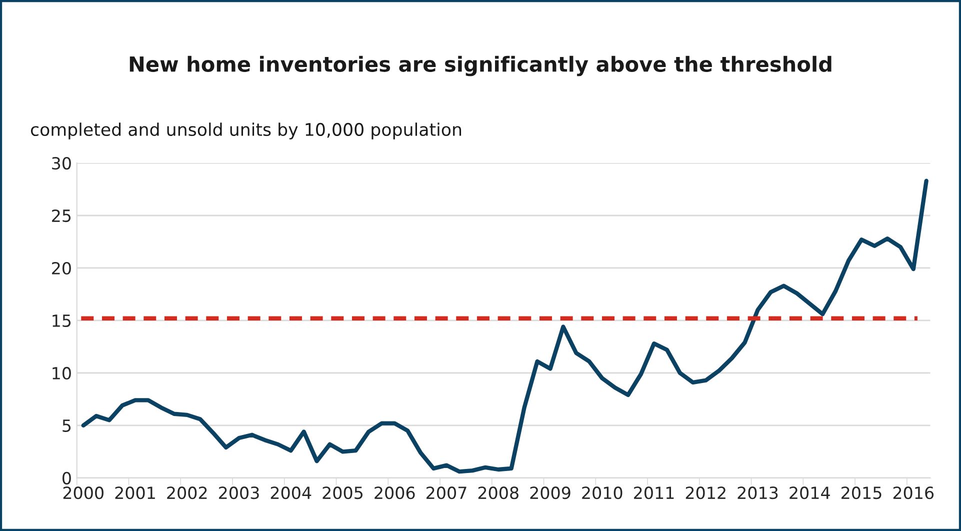 The width and height of the screenshot is (961, 531). I want to click on x-tick-label: 2015, so click(862, 493).